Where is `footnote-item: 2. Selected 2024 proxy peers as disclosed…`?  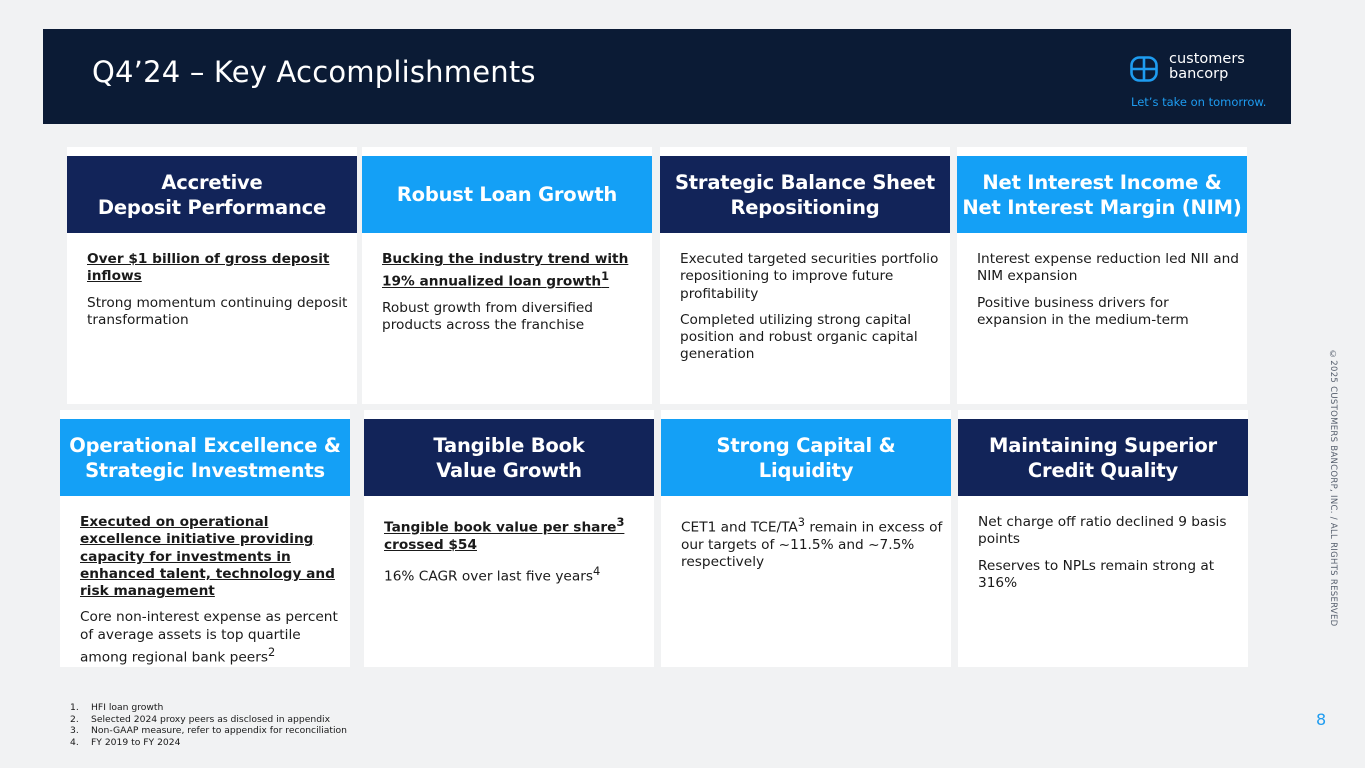 footnote-item: 2. Selected 2024 proxy peers as disclosed… is located at coordinates (208, 720).